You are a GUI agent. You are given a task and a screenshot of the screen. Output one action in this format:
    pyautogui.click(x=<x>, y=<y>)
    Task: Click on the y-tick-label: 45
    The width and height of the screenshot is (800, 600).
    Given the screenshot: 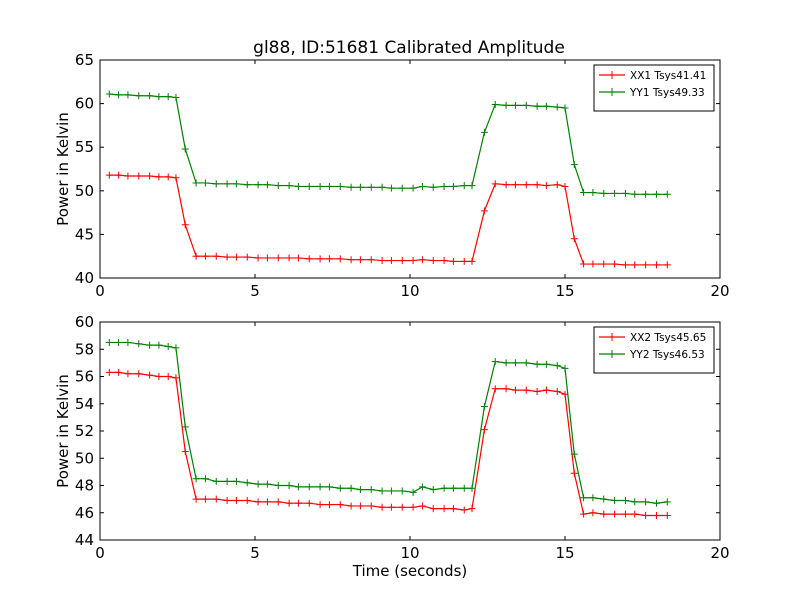 What is the action you would take?
    pyautogui.click(x=84, y=234)
    